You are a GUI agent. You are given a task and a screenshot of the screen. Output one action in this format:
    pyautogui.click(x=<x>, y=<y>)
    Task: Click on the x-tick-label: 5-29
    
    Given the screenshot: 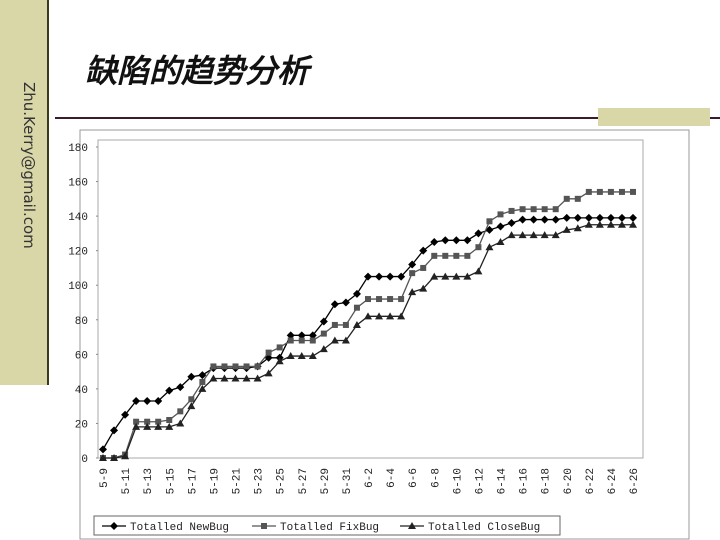 What is the action you would take?
    pyautogui.click(x=326, y=481)
    